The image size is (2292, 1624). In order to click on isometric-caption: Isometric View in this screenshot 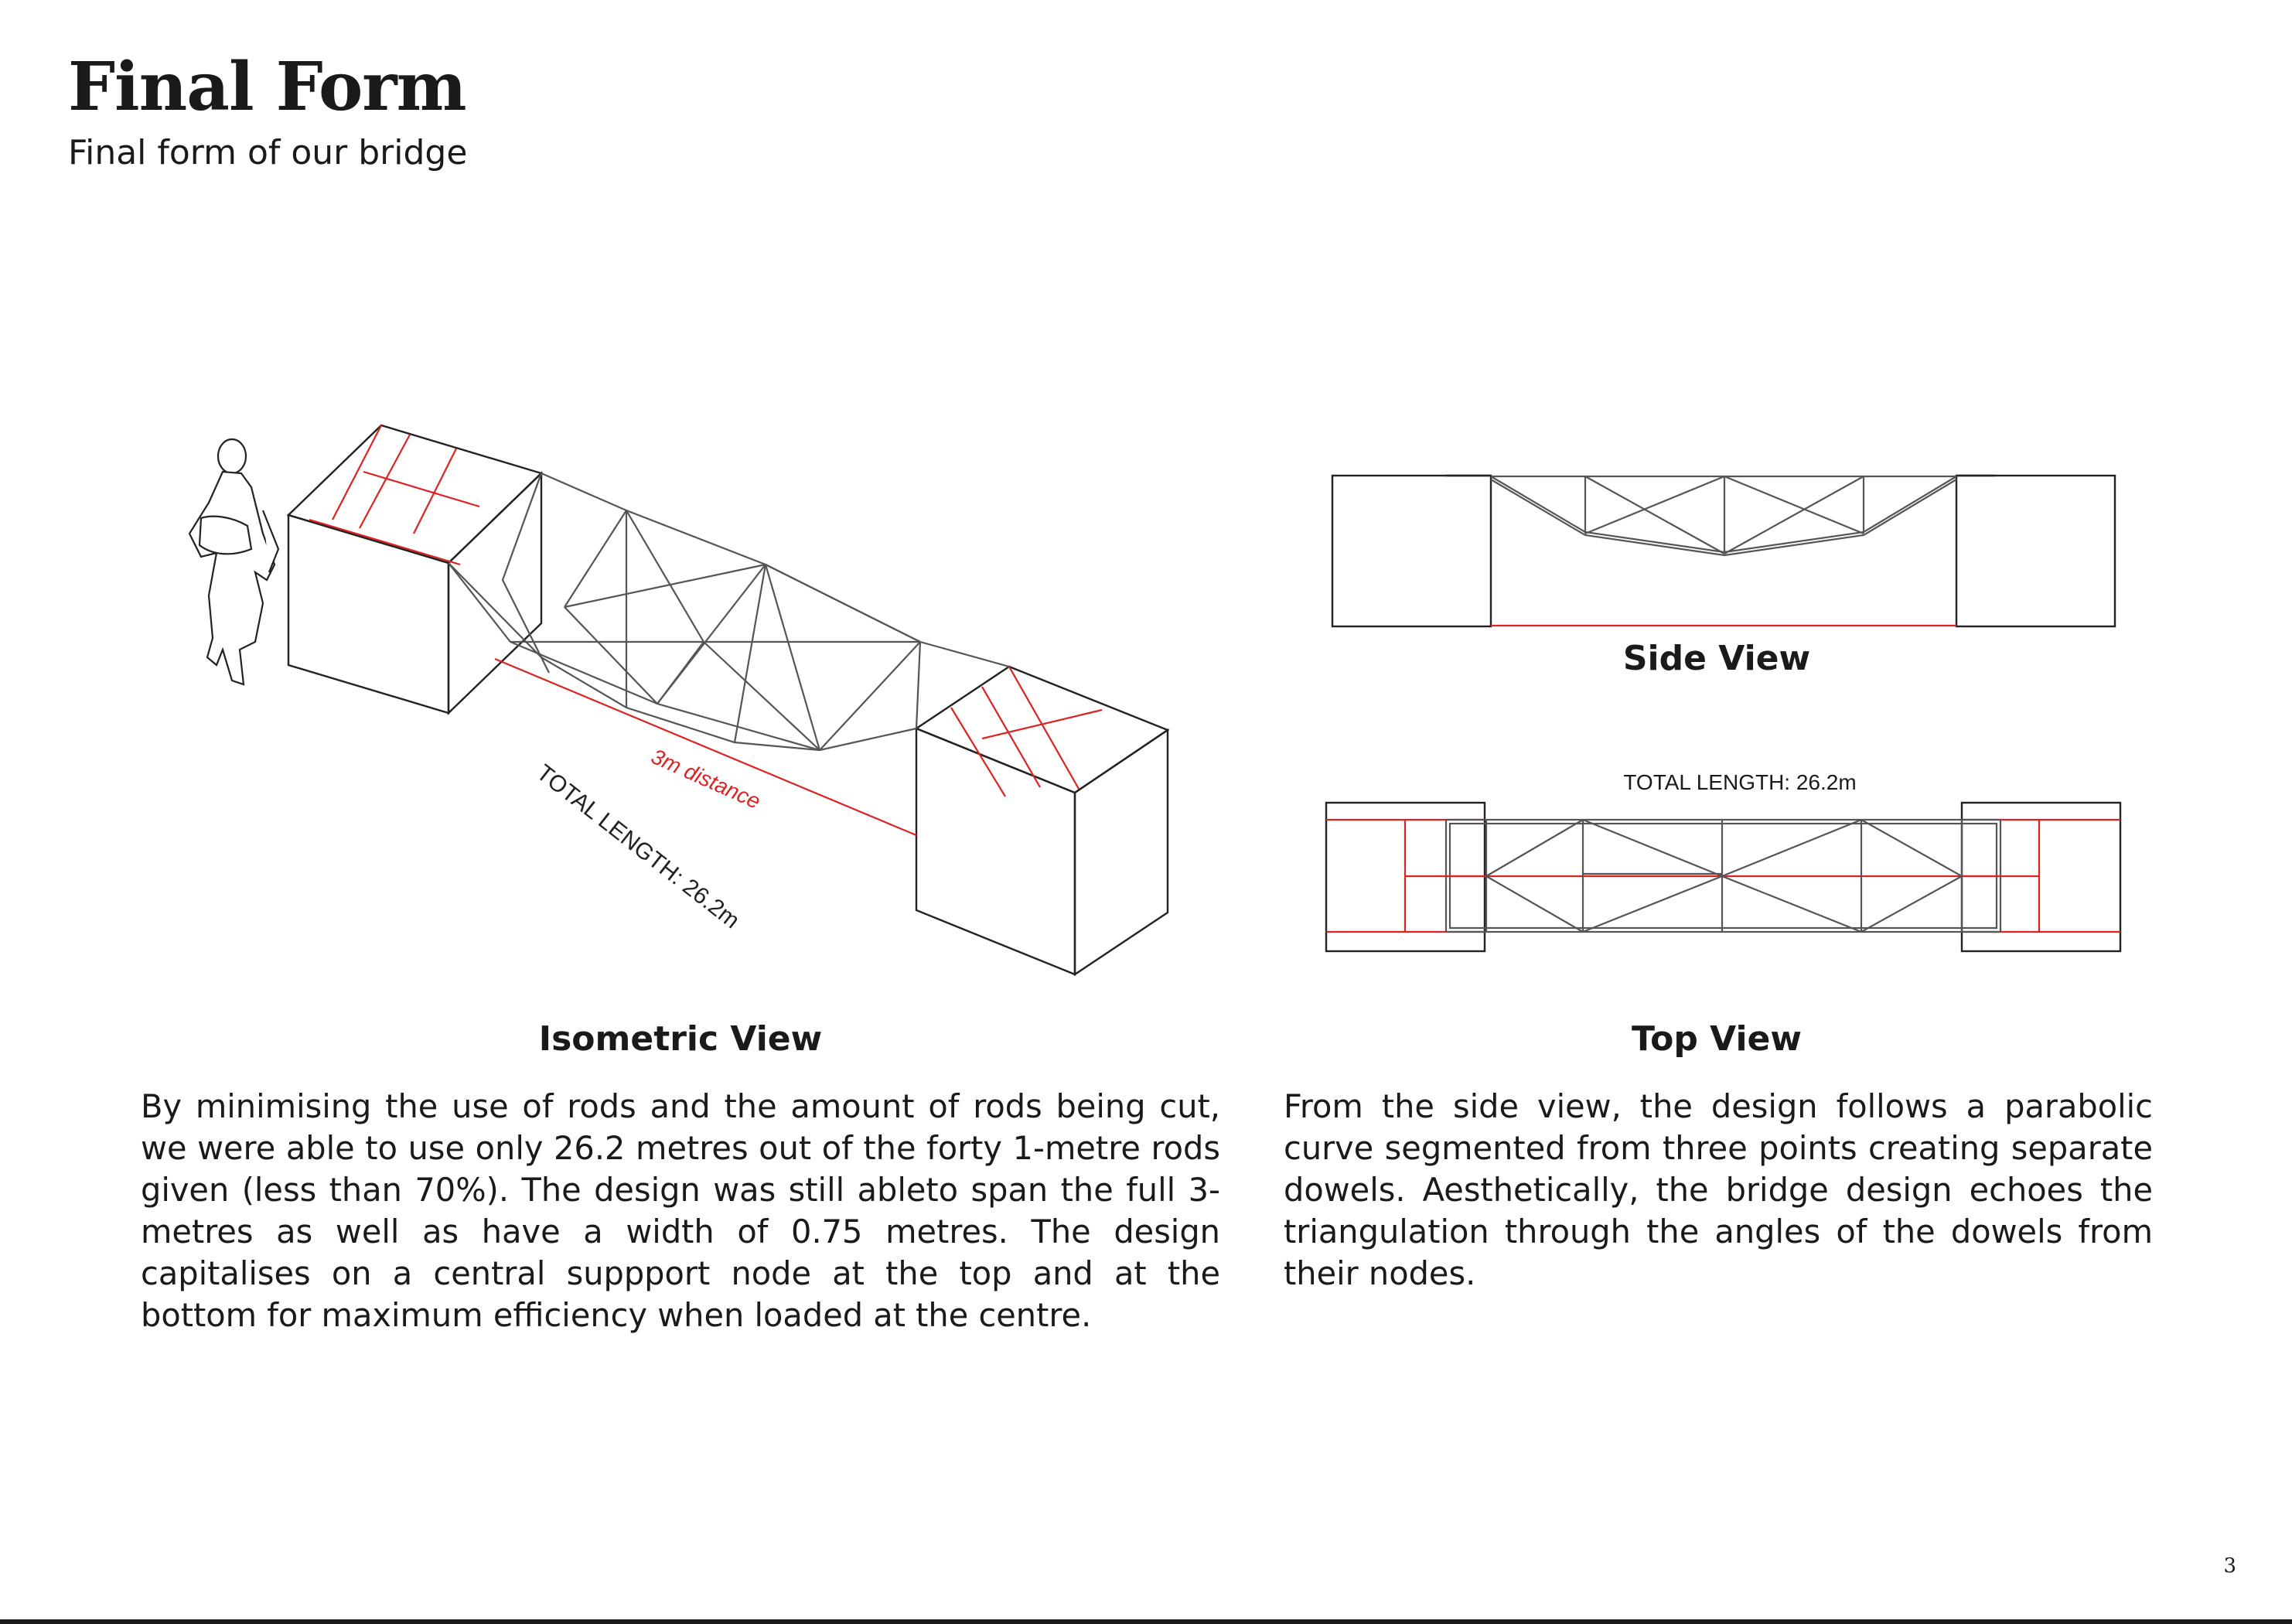, I will do `click(680, 1039)`.